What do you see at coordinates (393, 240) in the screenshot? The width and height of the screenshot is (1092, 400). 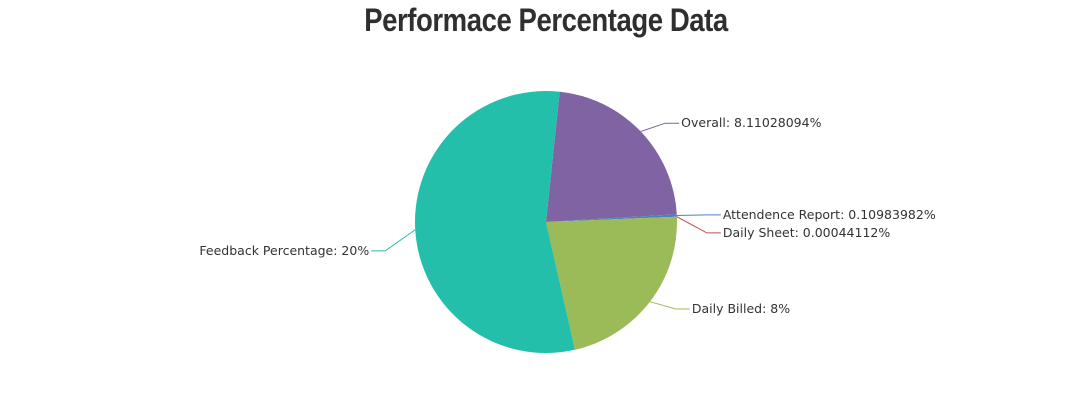 I see `leader-line-feedback-percentage` at bounding box center [393, 240].